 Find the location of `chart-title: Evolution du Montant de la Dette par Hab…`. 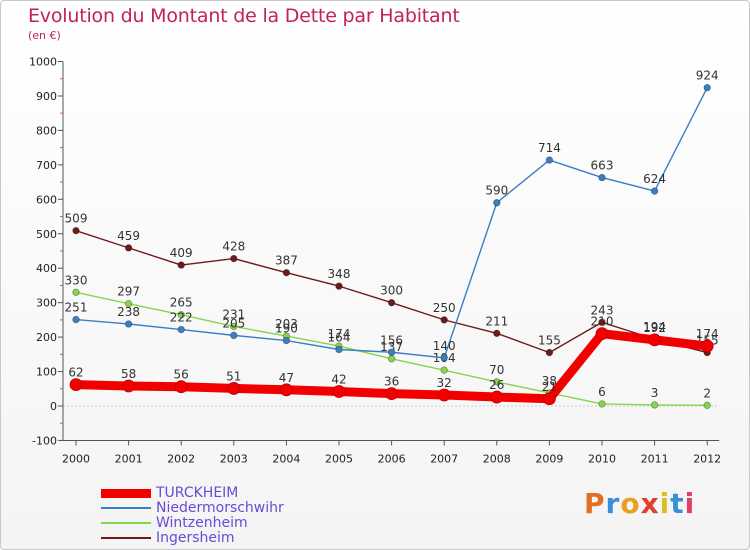

chart-title: Evolution du Montant de la Dette par Hab… is located at coordinates (244, 16).